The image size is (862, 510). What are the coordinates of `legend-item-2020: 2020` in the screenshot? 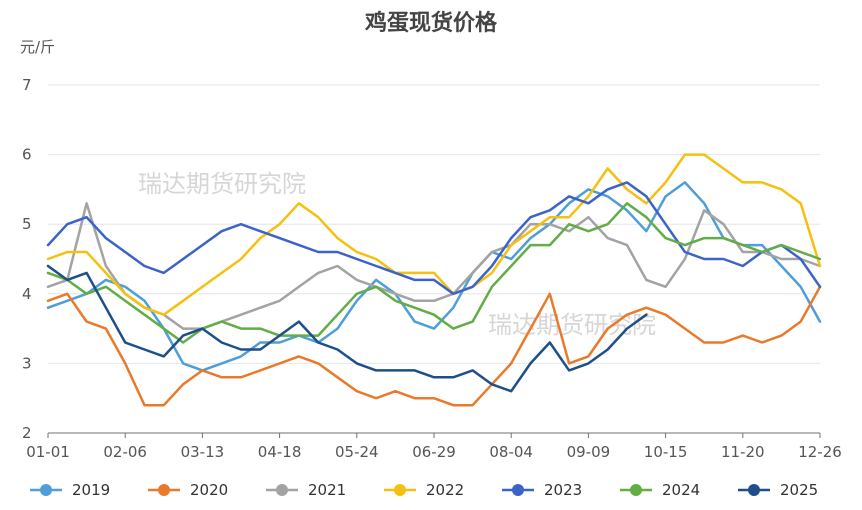 It's located at (188, 490).